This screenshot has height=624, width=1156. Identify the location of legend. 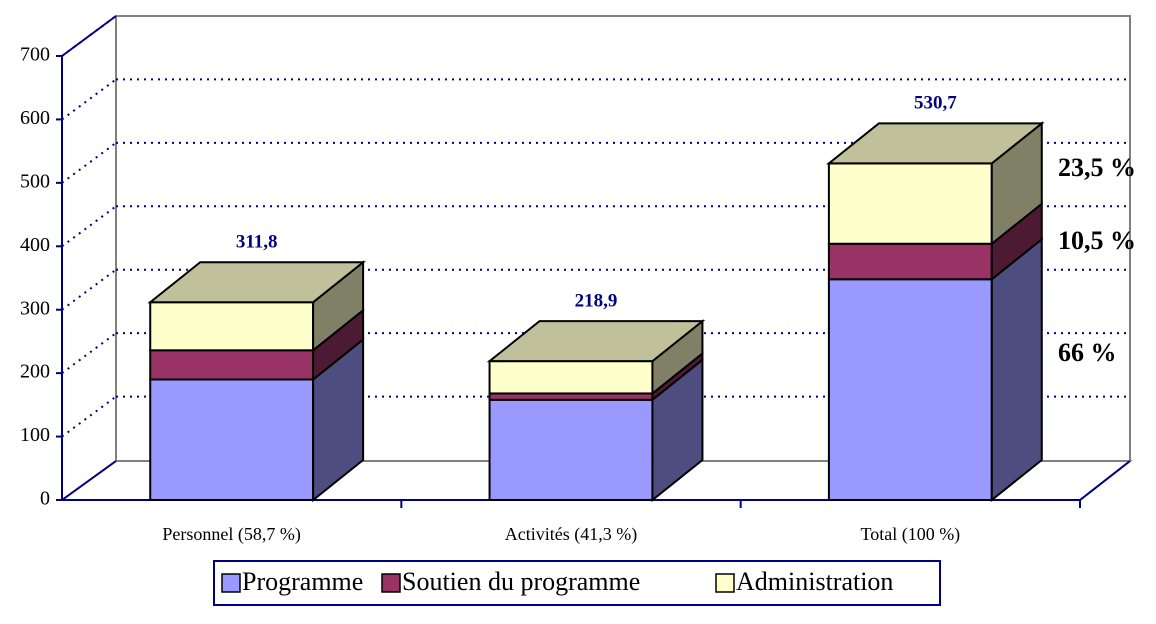
(577, 583).